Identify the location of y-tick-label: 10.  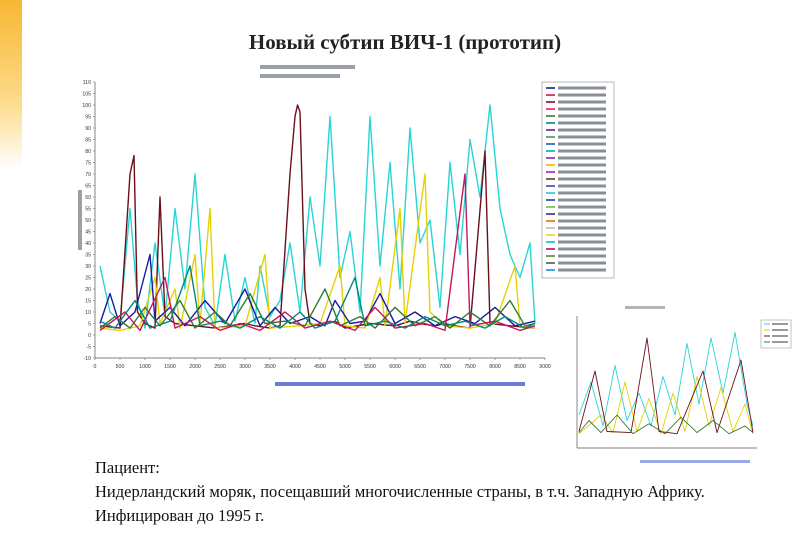
(88, 313).